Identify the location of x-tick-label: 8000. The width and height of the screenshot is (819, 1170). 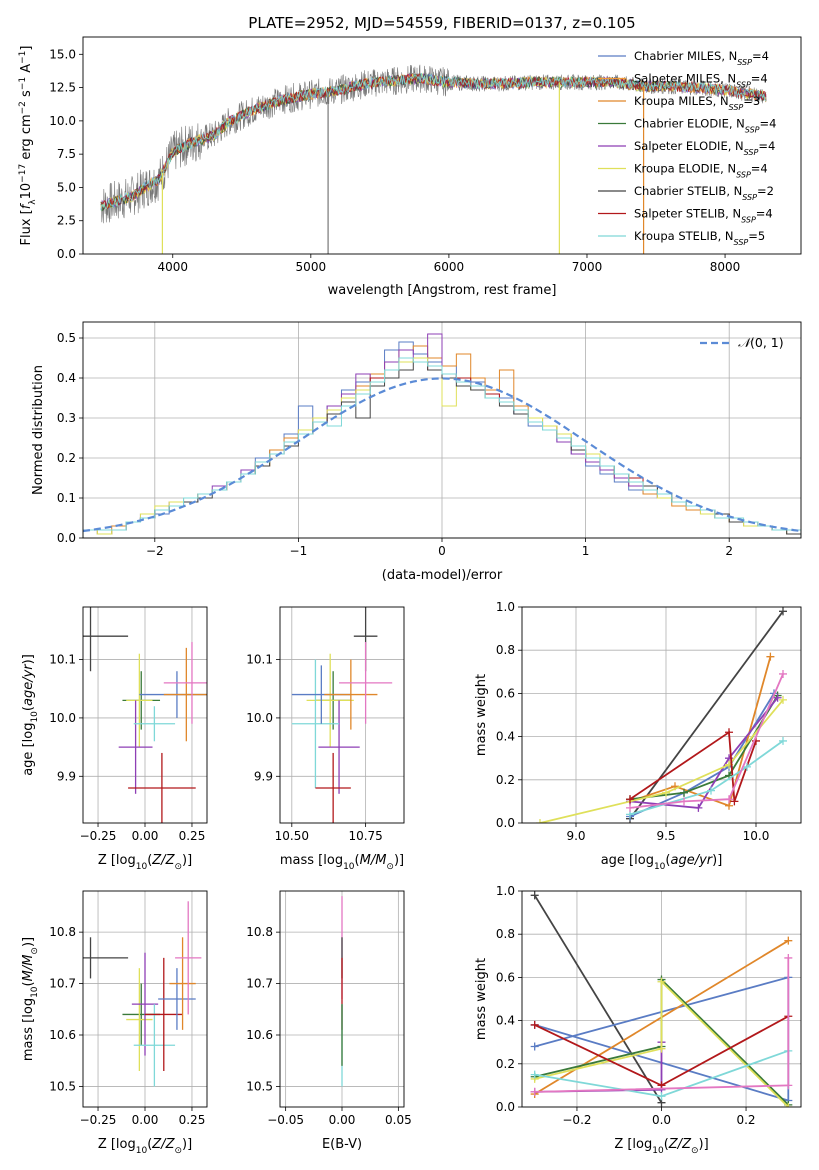
(725, 267).